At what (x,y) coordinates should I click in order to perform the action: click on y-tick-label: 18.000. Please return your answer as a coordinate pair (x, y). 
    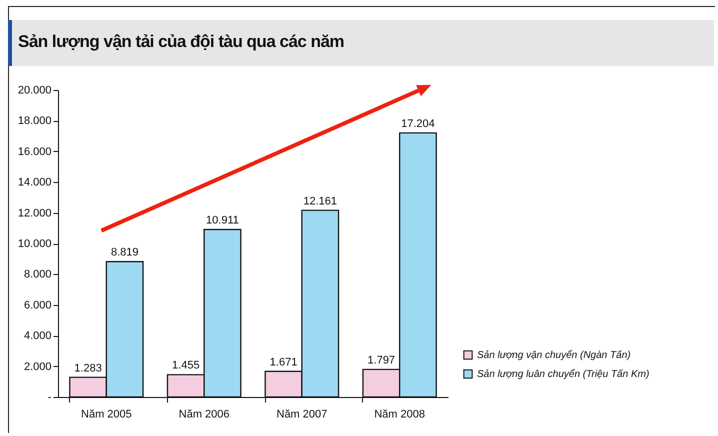
    Looking at the image, I should click on (35, 121).